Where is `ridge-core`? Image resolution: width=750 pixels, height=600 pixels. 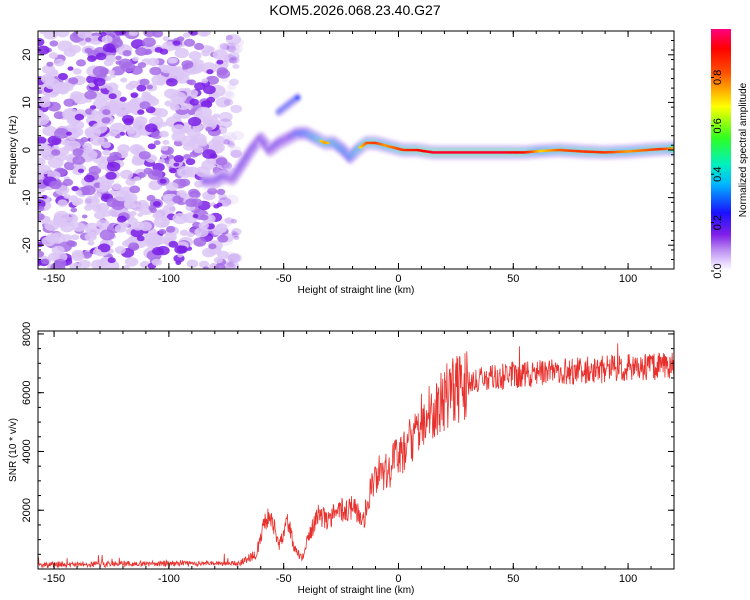 ridge-core is located at coordinates (672, 148).